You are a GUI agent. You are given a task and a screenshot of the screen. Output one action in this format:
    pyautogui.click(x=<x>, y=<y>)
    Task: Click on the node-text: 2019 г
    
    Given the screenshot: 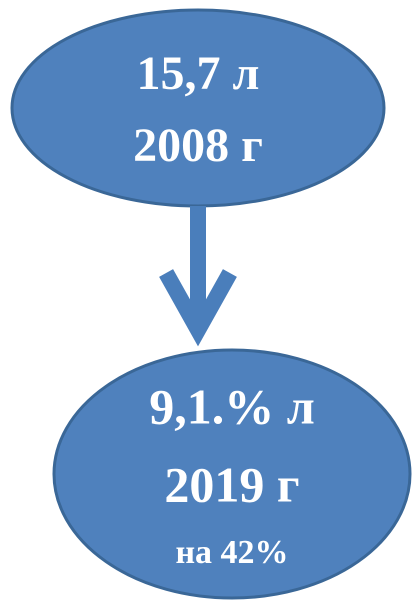 What is the action you would take?
    pyautogui.click(x=231, y=484)
    